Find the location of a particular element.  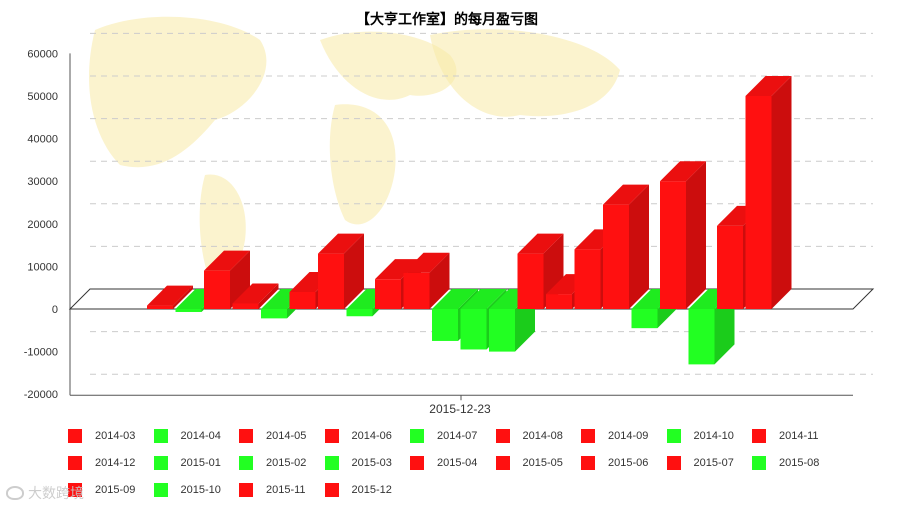

legend-item: 2015-07 is located at coordinates (704, 463).